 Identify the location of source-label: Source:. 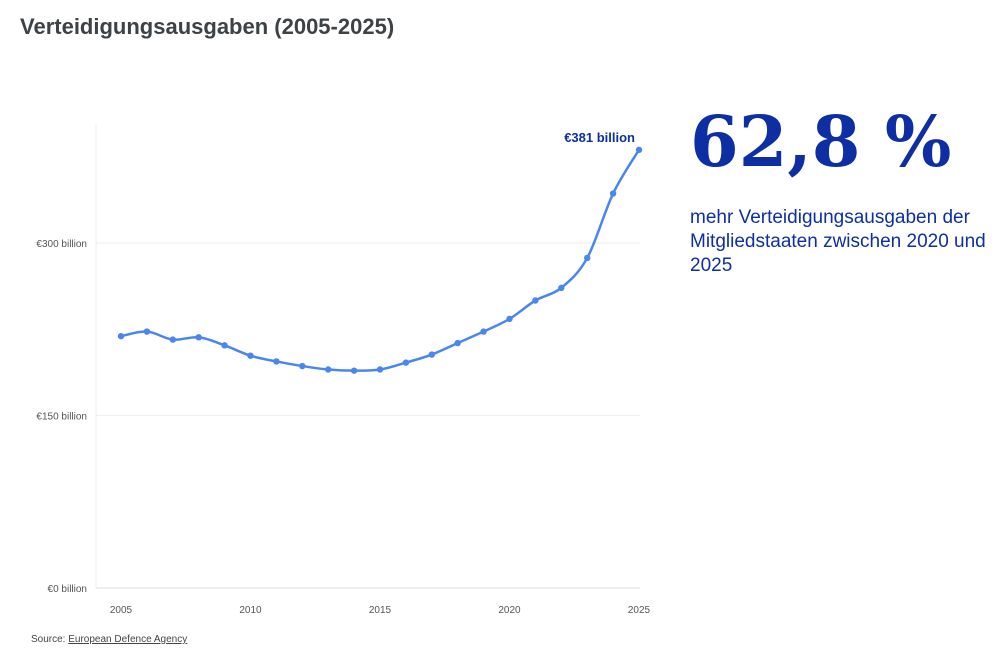
(48, 639).